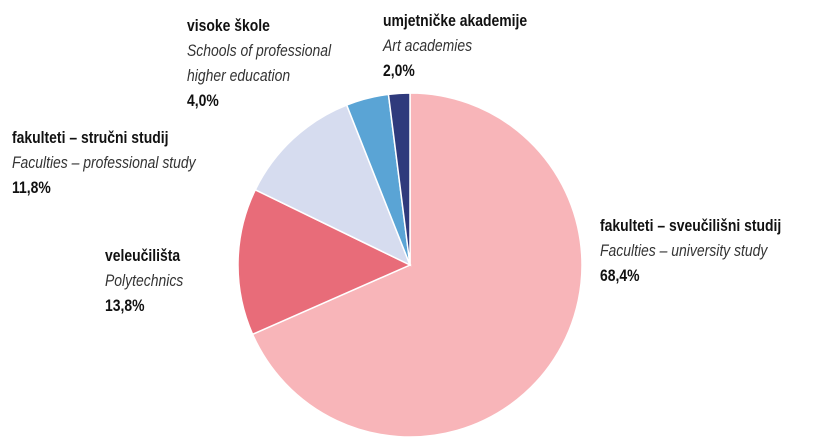 The width and height of the screenshot is (828, 437). I want to click on label-name-en: Faculties – professional study, so click(104, 162).